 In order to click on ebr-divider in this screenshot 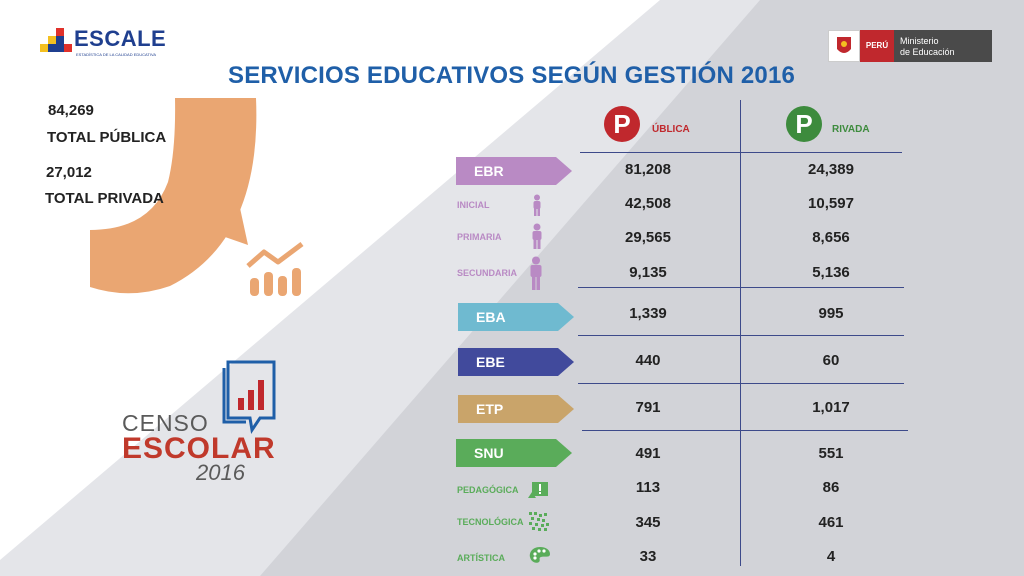, I will do `click(741, 287)`.